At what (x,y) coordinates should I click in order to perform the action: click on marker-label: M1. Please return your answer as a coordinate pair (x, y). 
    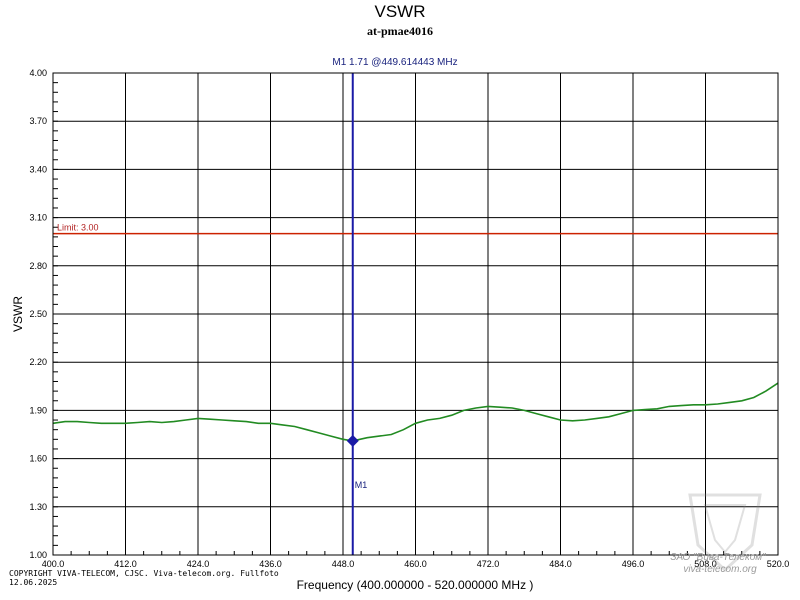
    Looking at the image, I should click on (361, 485).